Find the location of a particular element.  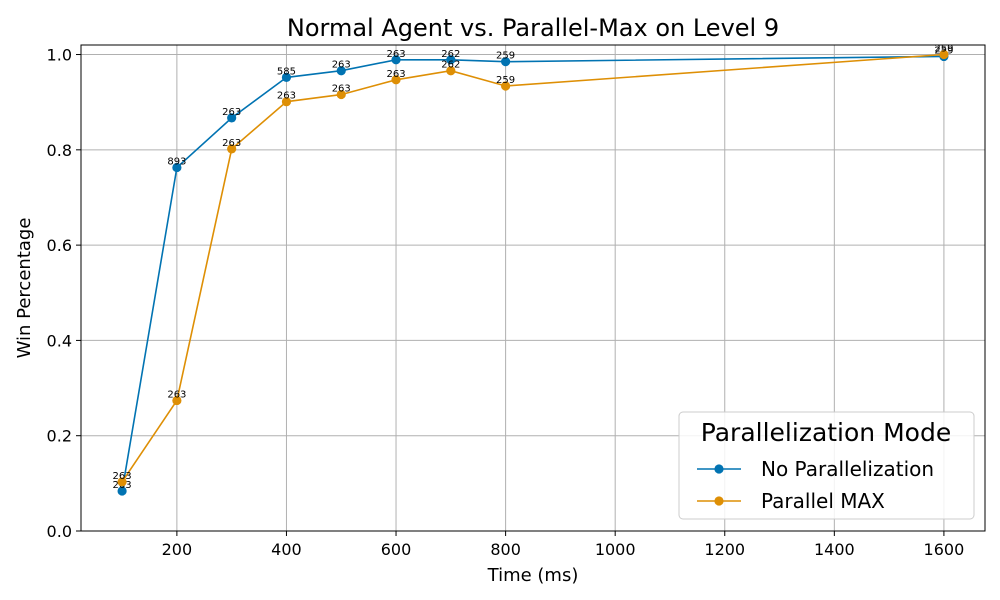

x-tick-label: 1200 is located at coordinates (724, 549).